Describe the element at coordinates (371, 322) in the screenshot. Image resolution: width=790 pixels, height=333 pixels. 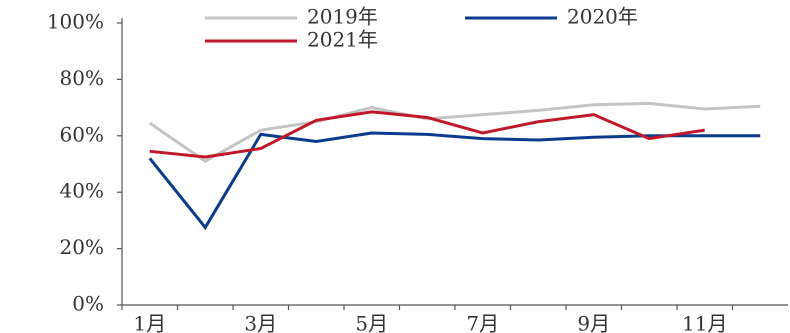
I see `x-tick-label: 5月` at that location.